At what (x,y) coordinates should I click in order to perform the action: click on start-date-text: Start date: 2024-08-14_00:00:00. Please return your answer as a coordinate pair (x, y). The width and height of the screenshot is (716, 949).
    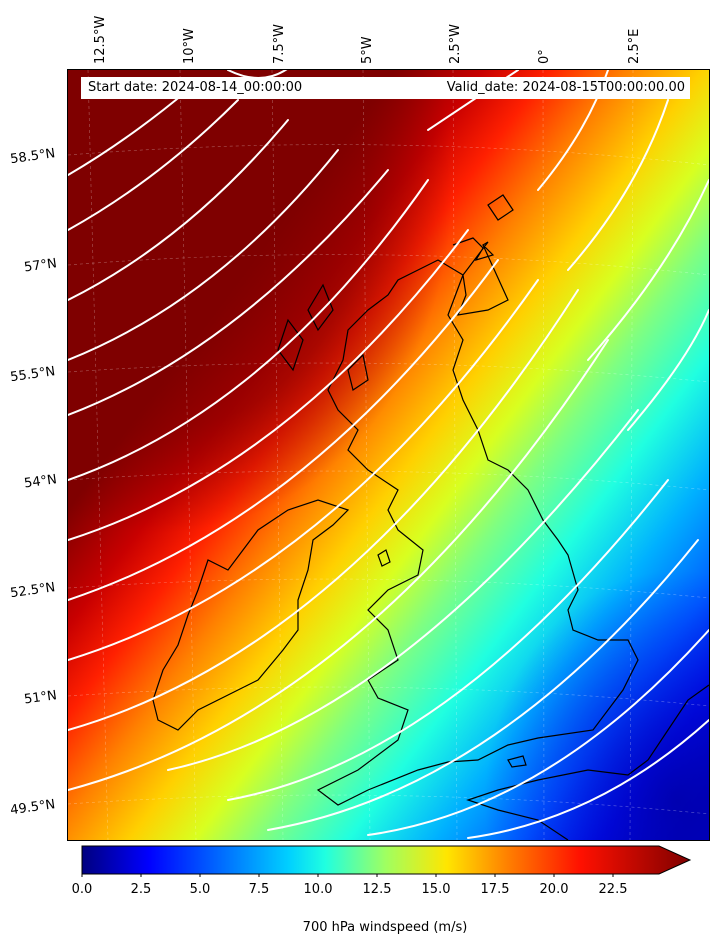
    Looking at the image, I should click on (195, 87).